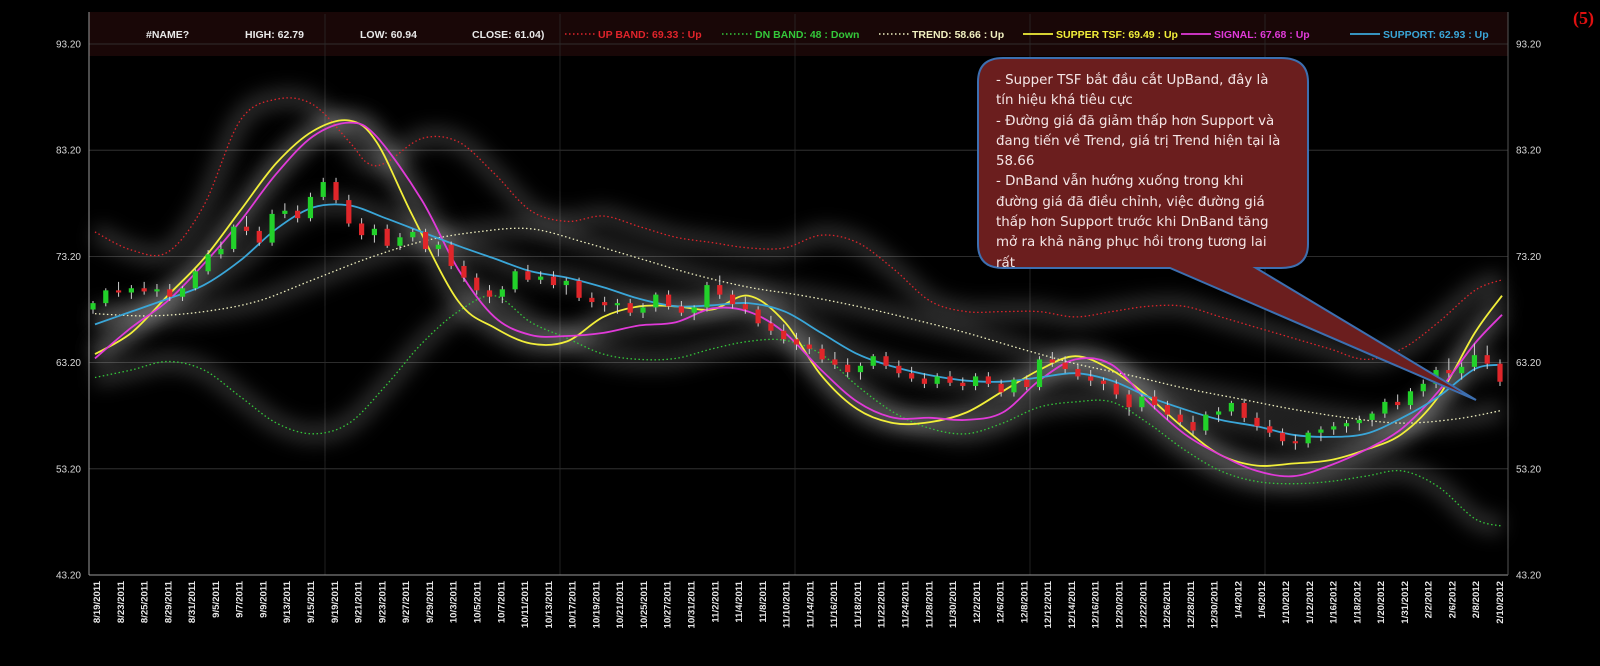 The height and width of the screenshot is (666, 1600). Describe the element at coordinates (68, 363) in the screenshot. I see `y-tick-label-left: 63.20` at that location.